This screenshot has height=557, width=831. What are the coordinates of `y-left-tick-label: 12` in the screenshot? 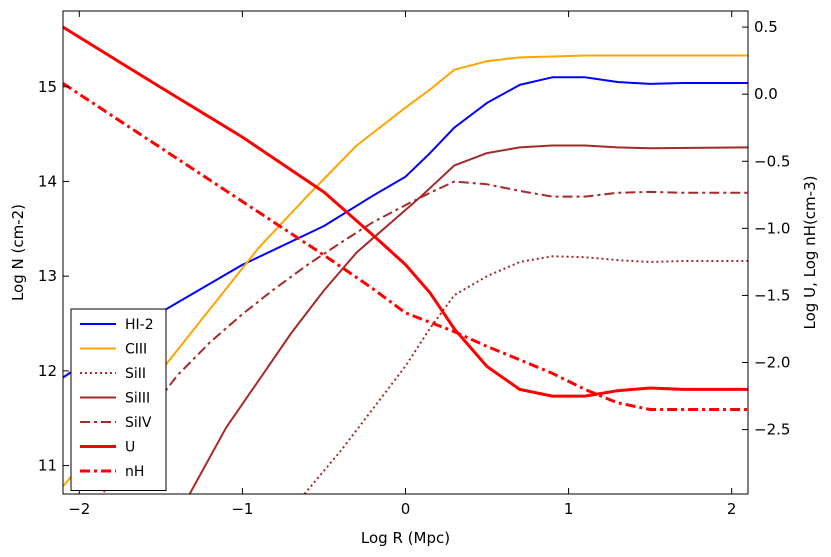 It's located at (47, 371).